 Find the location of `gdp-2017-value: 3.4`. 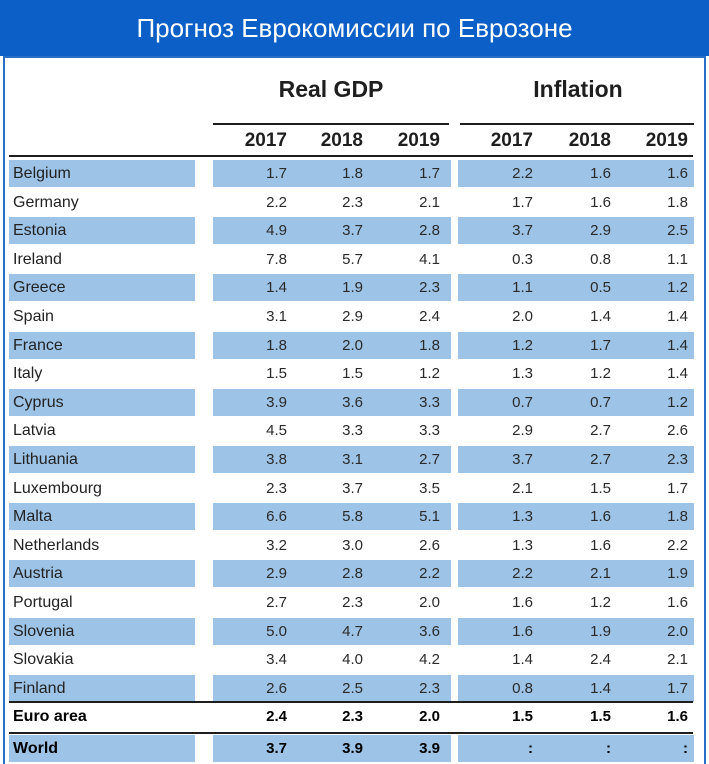

gdp-2017-value: 3.4 is located at coordinates (276, 660).